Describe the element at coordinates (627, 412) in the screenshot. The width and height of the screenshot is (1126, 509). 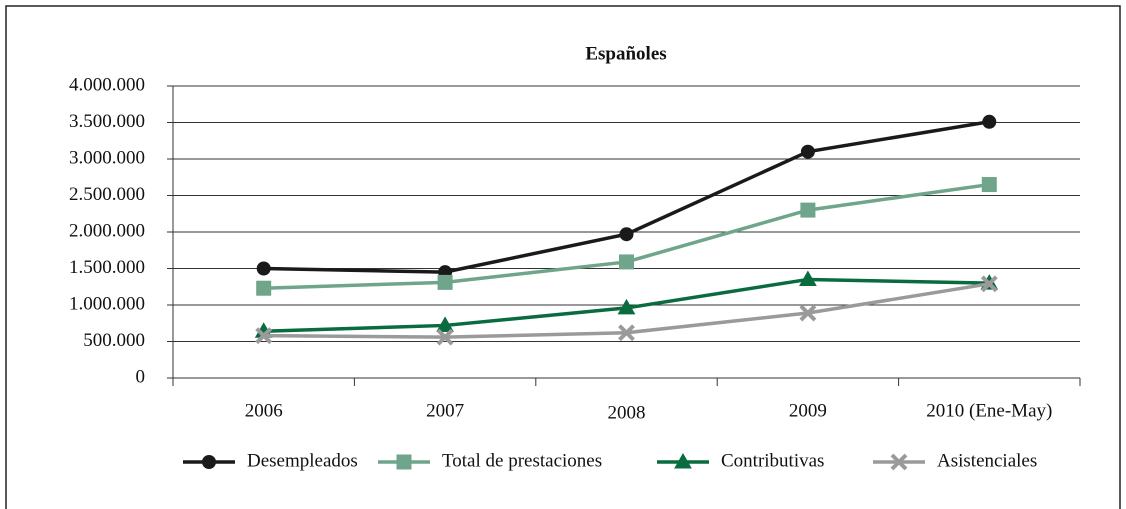
I see `x-tick-label: 2008` at that location.